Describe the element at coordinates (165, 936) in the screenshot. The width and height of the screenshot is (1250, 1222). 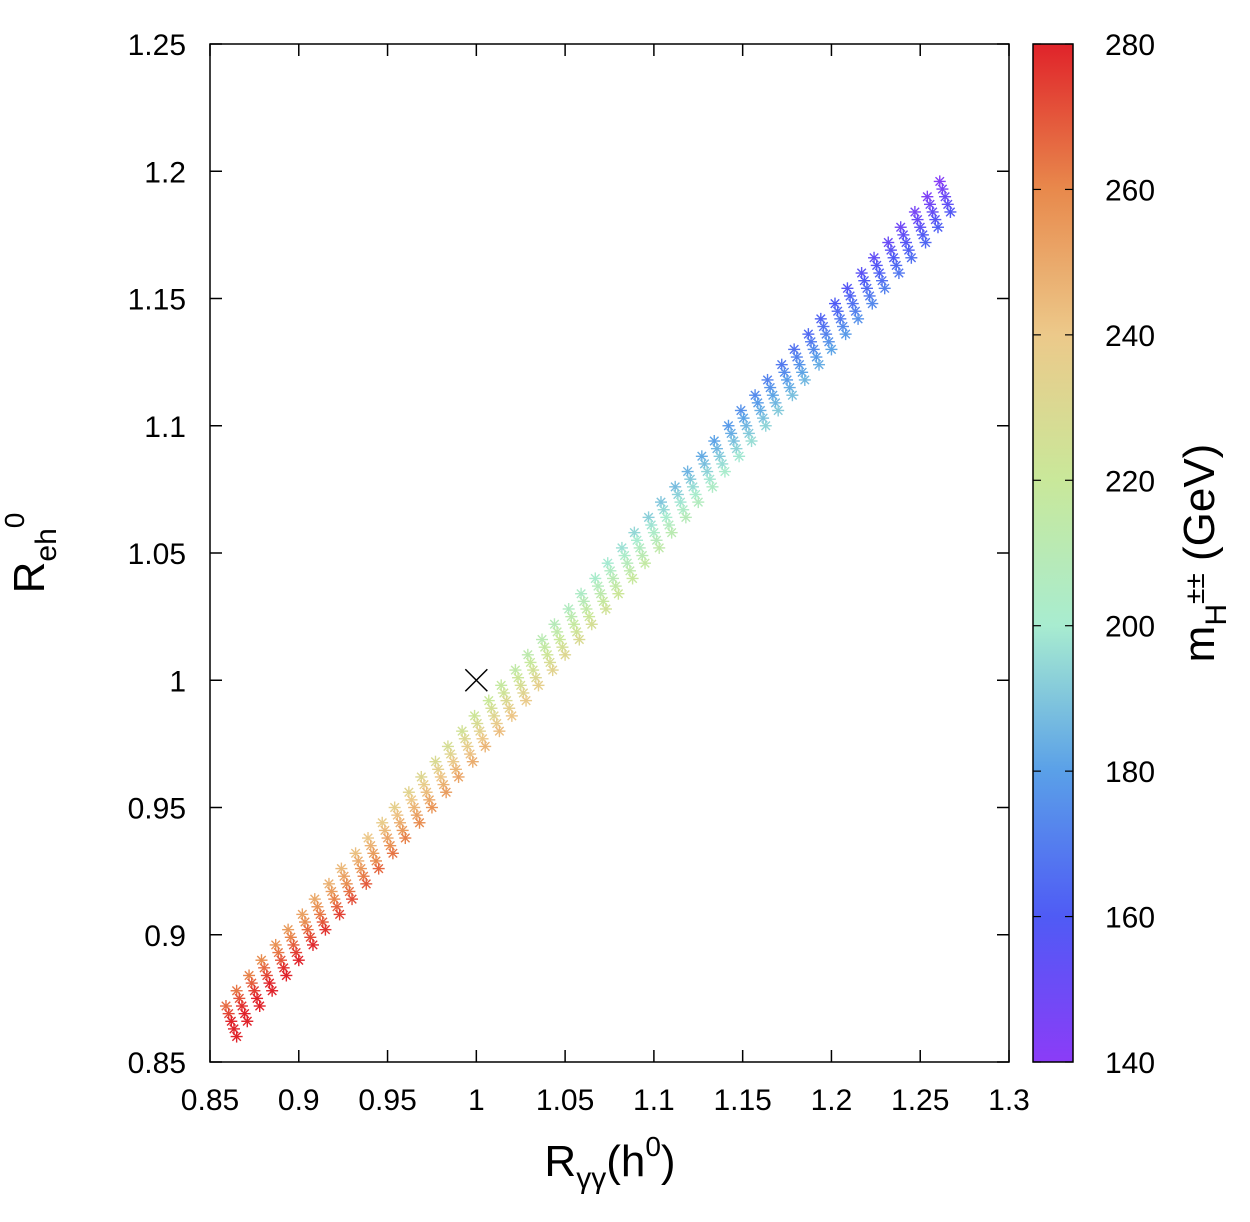
I see `y-tick-label: 0.9` at that location.